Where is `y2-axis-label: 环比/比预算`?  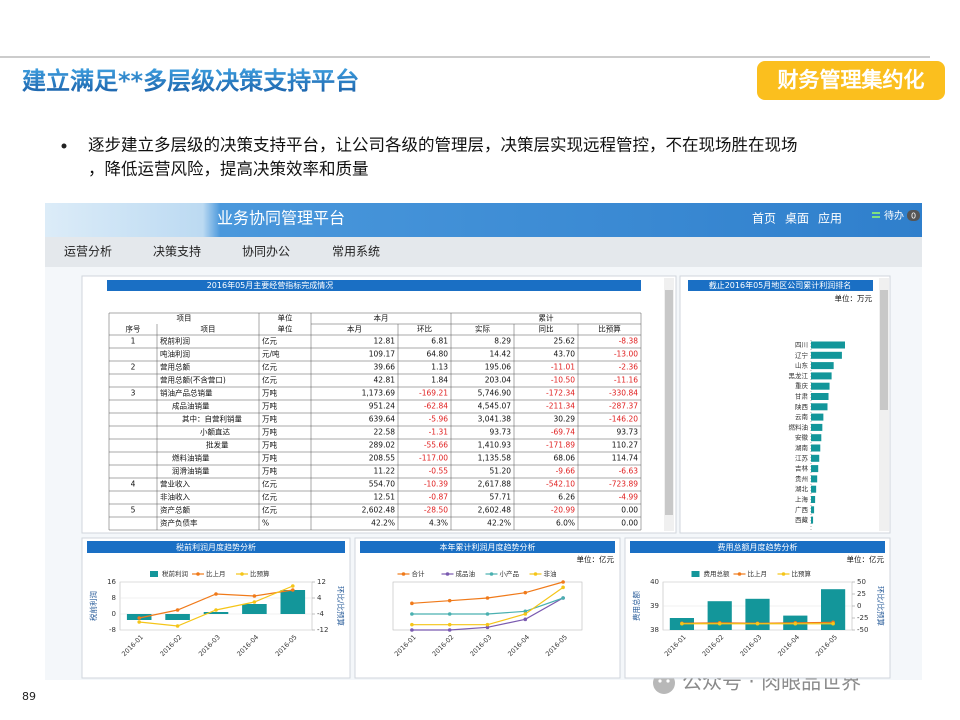 y2-axis-label: 环比/比预算 is located at coordinates (341, 606).